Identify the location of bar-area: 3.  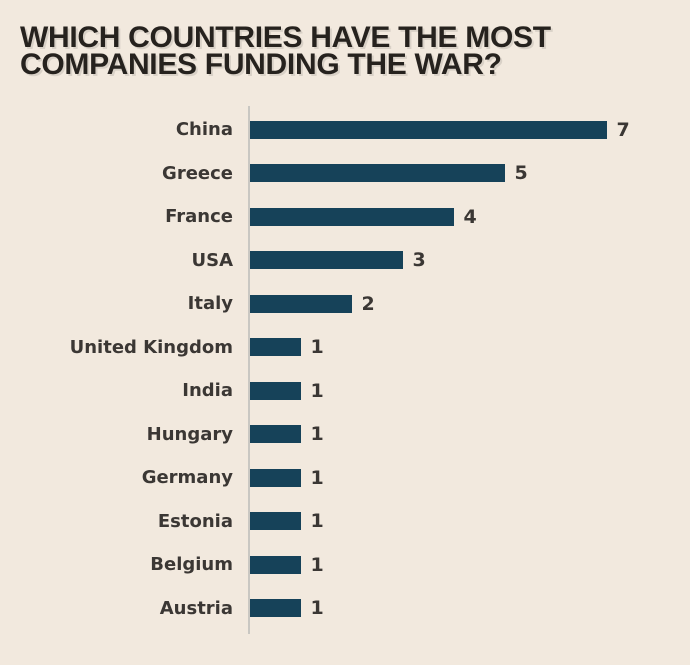
(459, 261).